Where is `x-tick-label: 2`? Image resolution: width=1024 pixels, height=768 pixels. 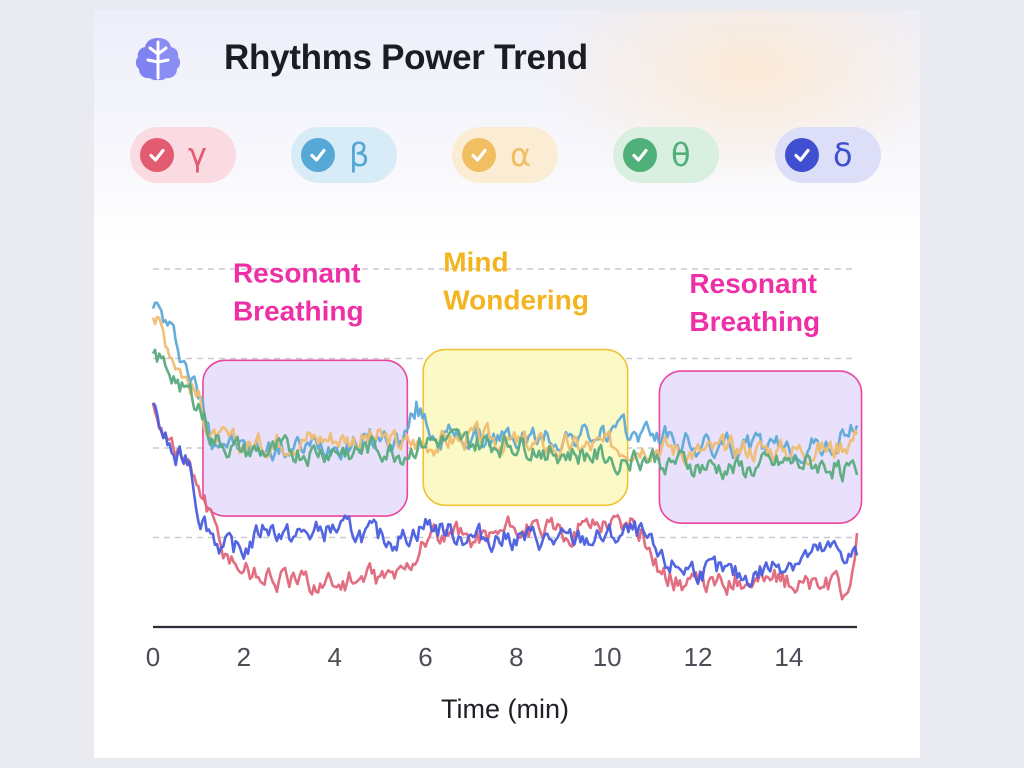 x-tick-label: 2 is located at coordinates (244, 657).